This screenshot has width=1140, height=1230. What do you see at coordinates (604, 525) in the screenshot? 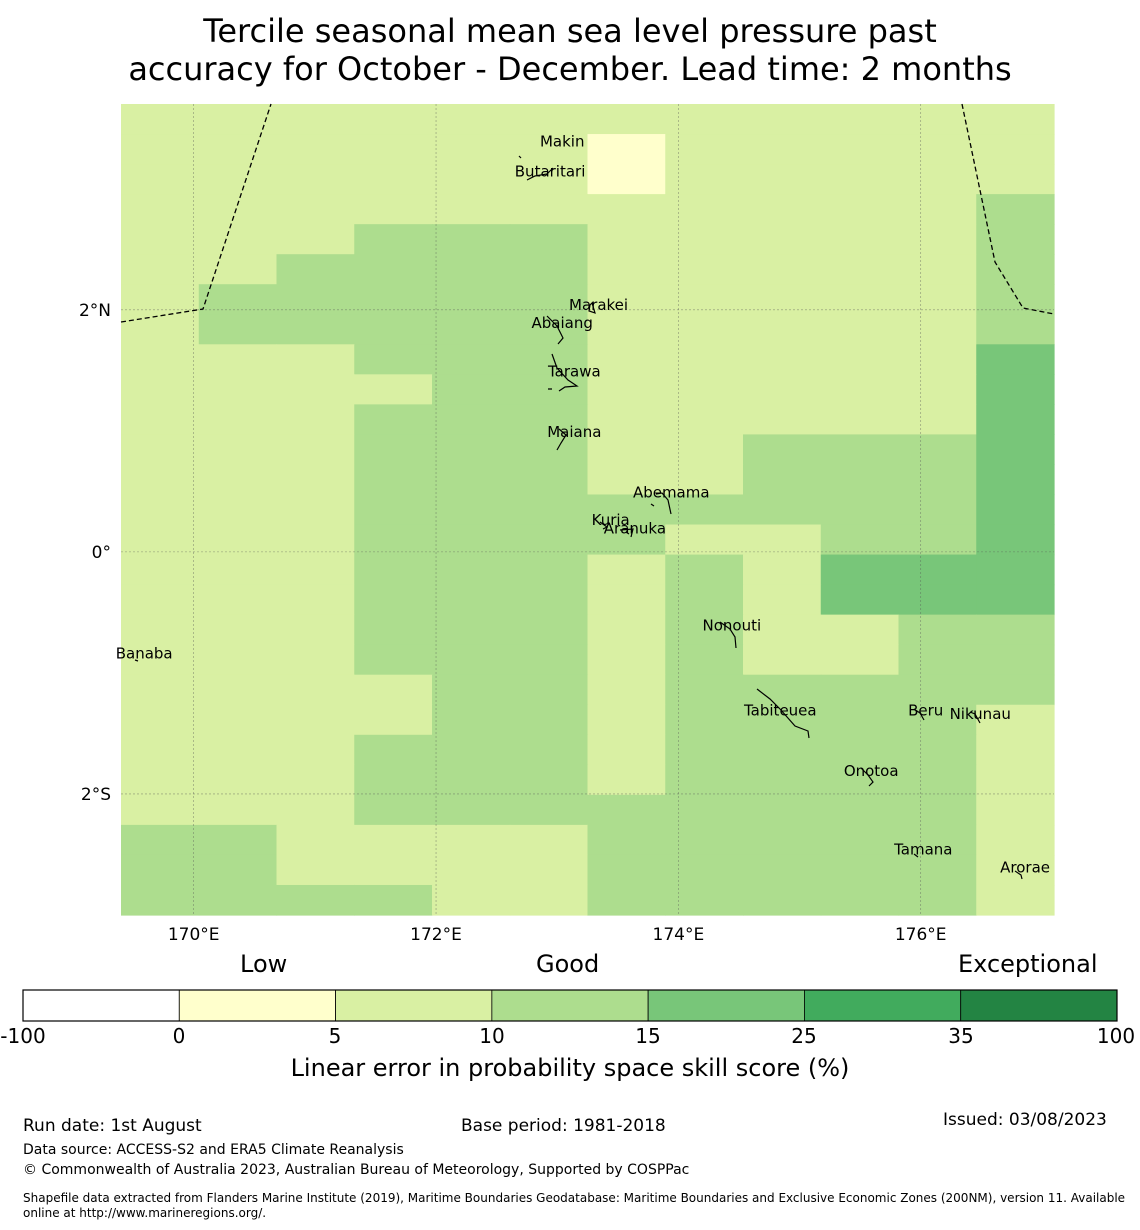
I see `kuria-shape` at bounding box center [604, 525].